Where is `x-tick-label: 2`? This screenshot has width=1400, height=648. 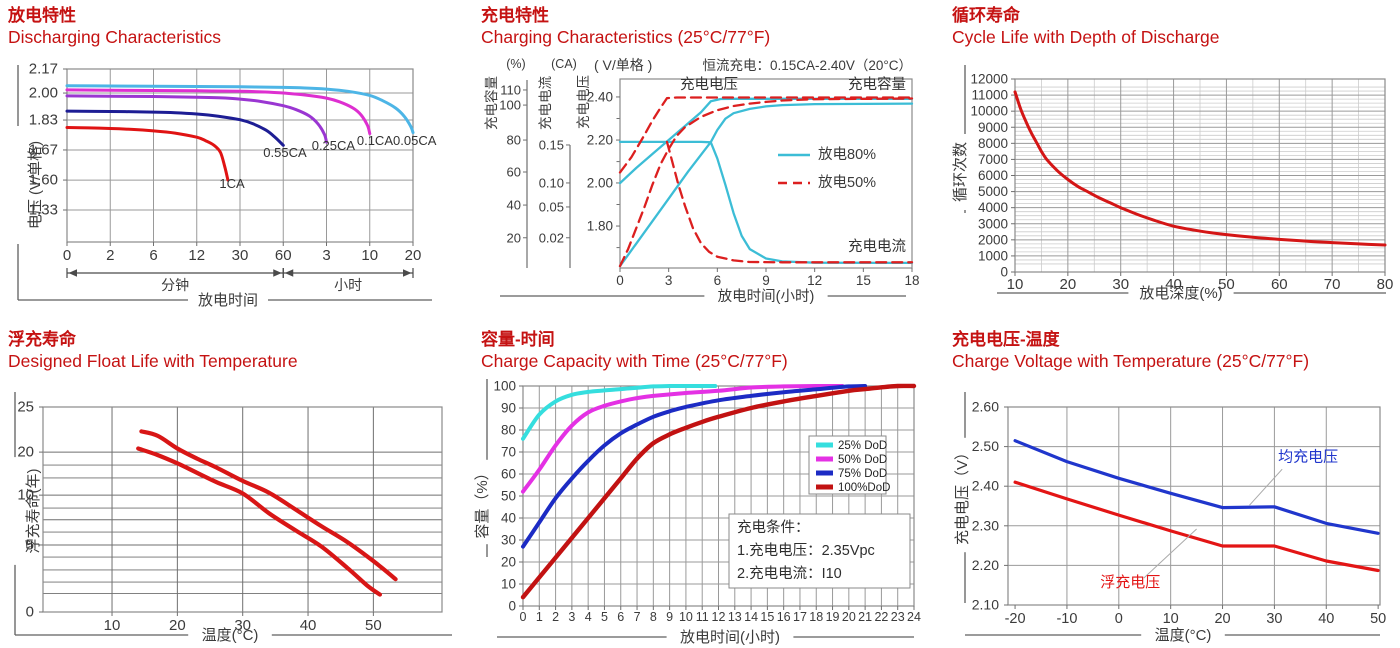
x-tick-label: 2 is located at coordinates (110, 255).